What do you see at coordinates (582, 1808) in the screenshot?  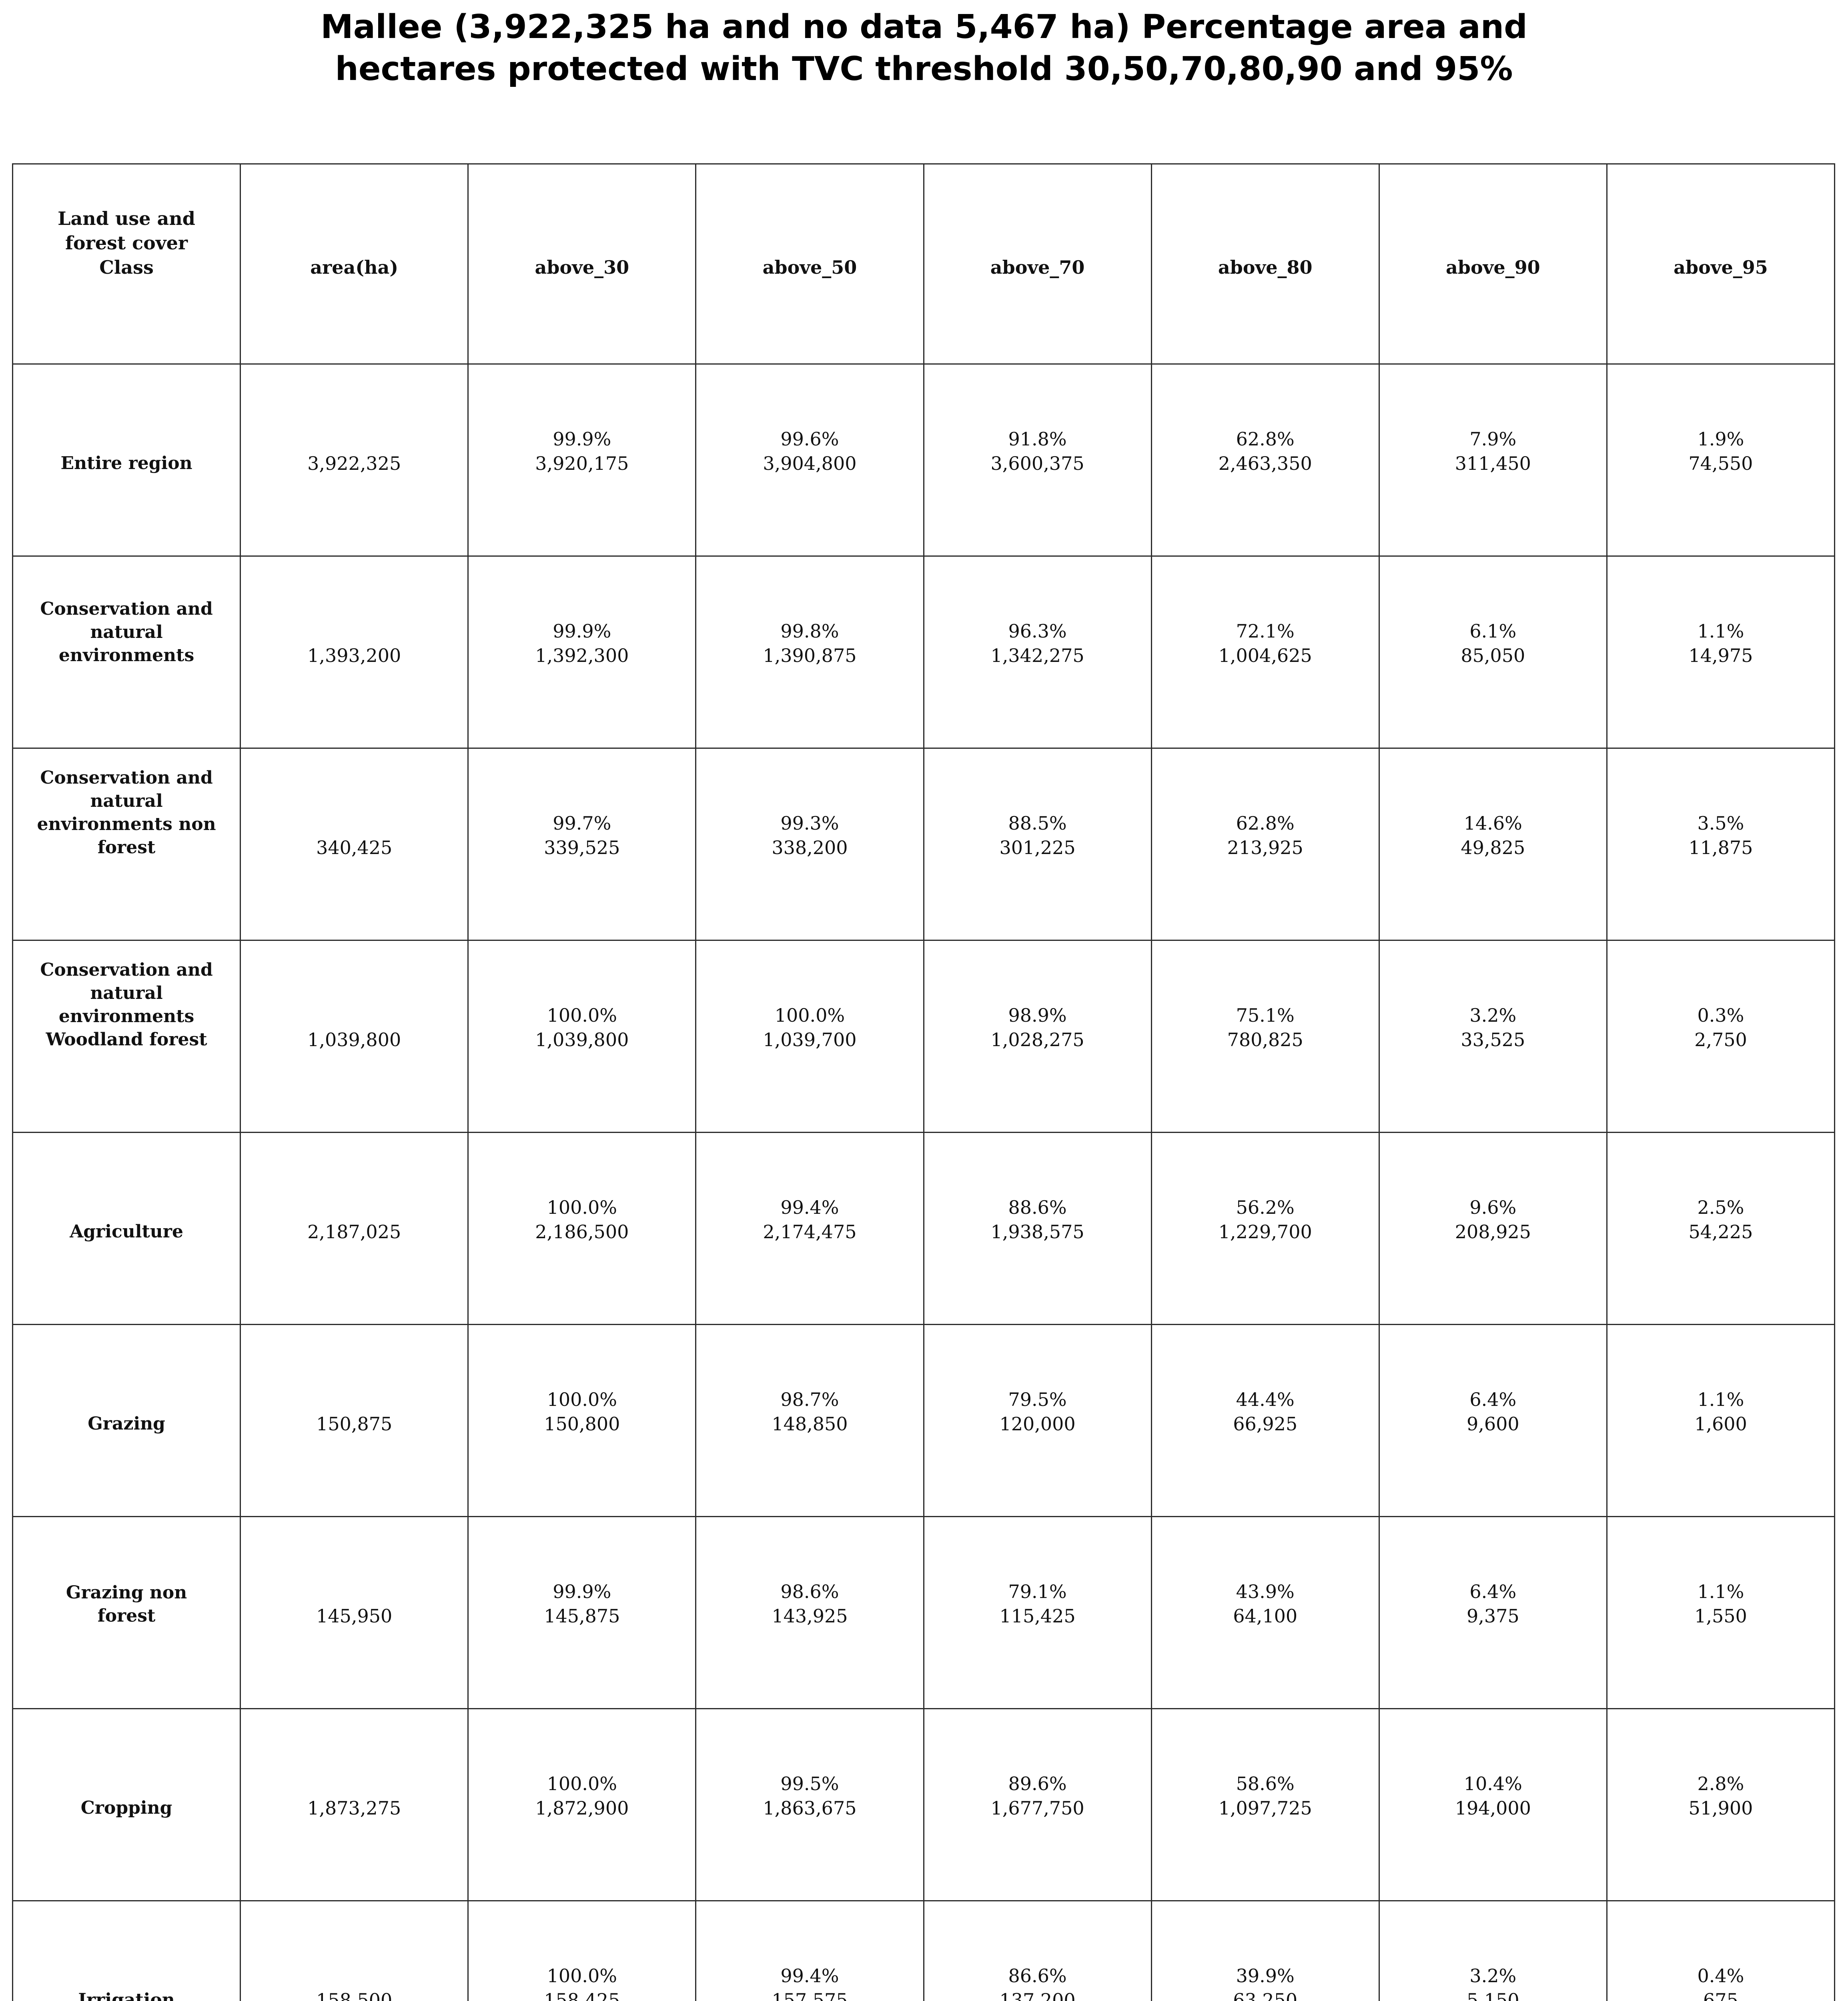 I see `hectares-value: 1,872,900` at bounding box center [582, 1808].